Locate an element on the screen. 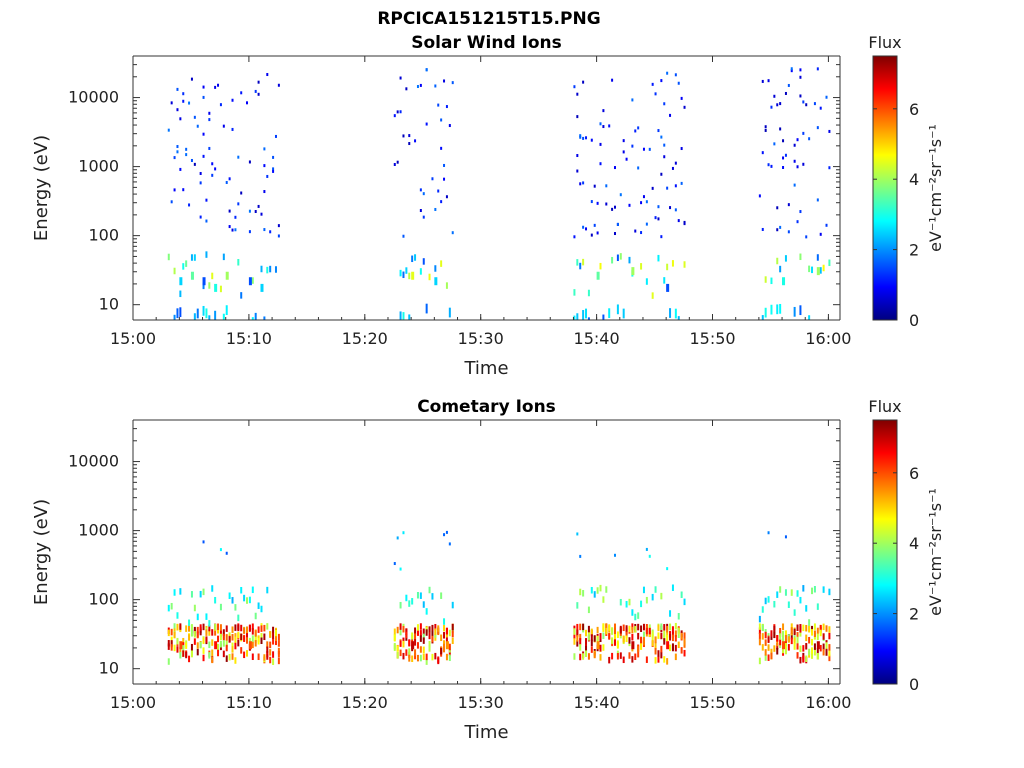 The height and width of the screenshot is (768, 1024). data-layer is located at coordinates (499, 597).